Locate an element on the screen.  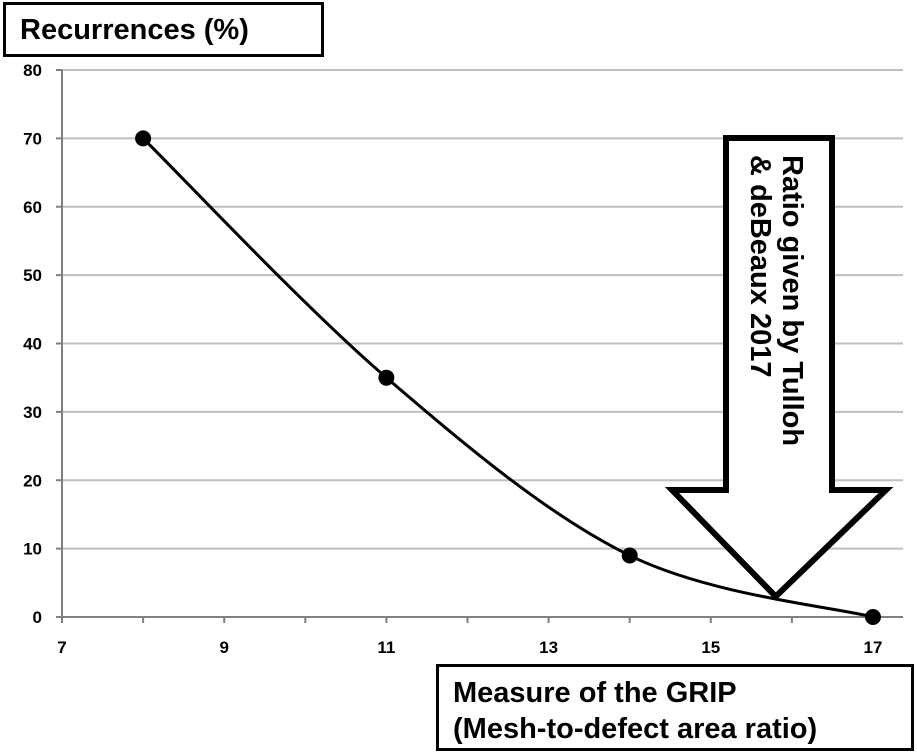
x-tick-label-9: 9 is located at coordinates (223, 647).